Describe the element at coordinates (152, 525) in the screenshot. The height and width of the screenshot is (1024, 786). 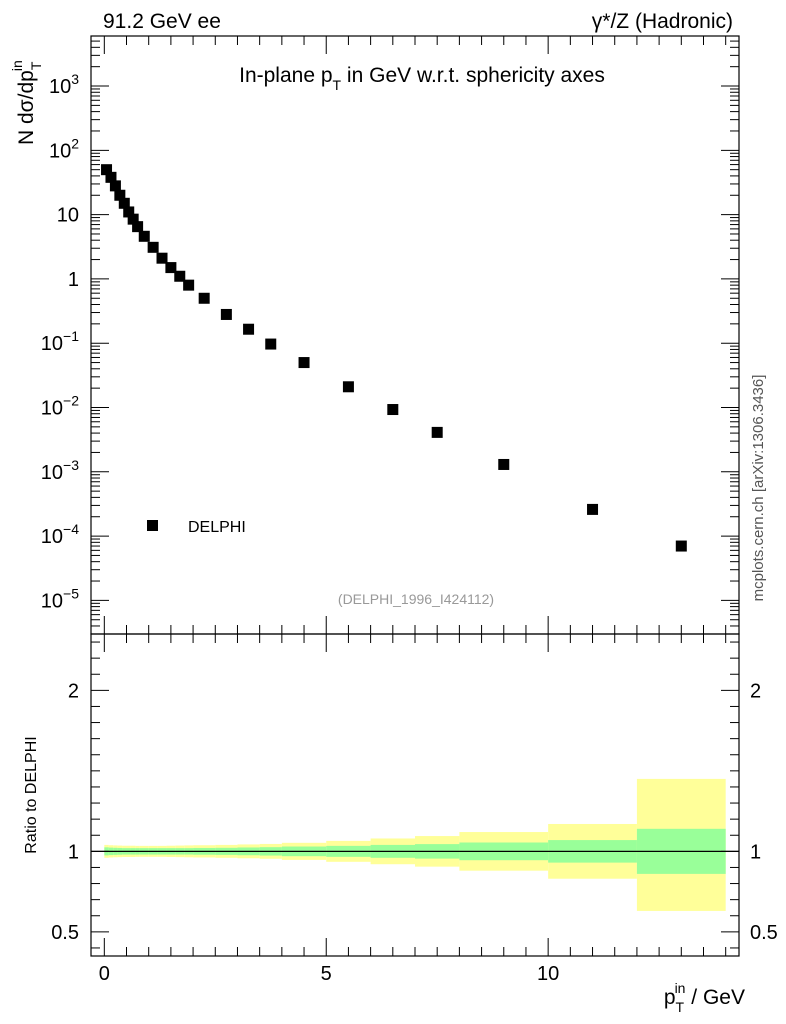
I see `legend-marker-delphi` at that location.